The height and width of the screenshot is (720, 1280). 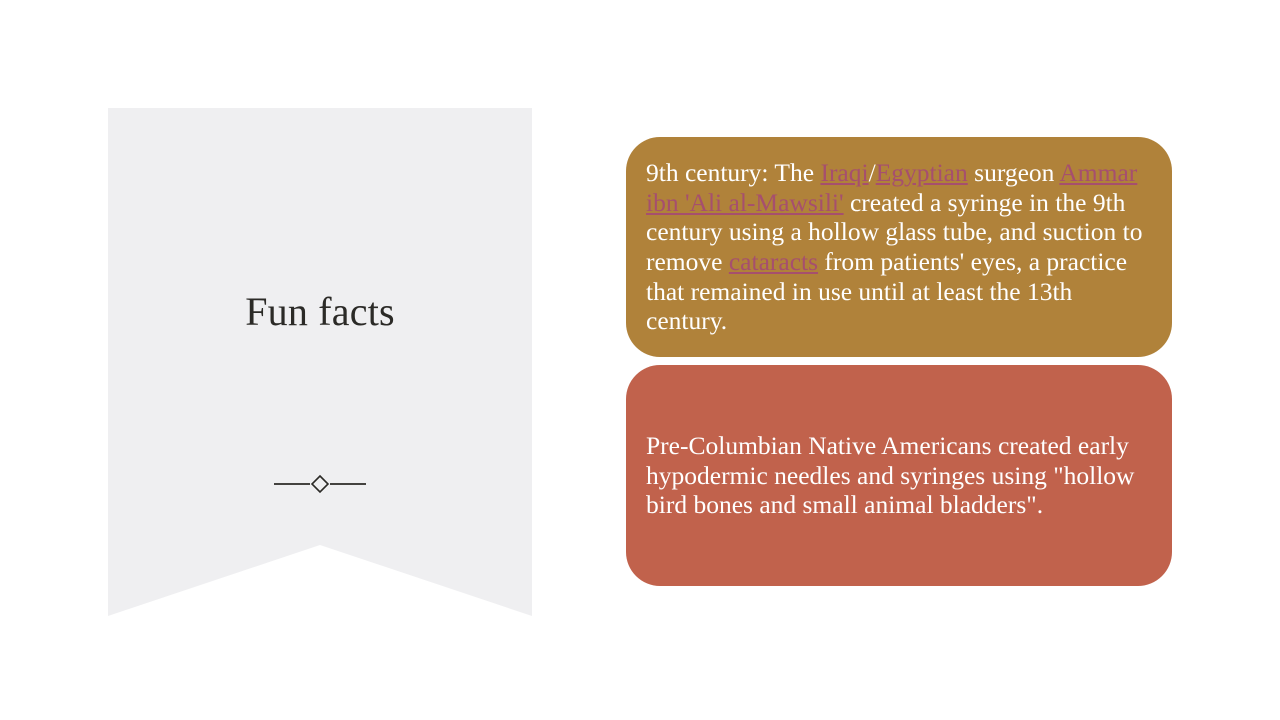 I want to click on link-iraqi: Iraqi, so click(x=844, y=172).